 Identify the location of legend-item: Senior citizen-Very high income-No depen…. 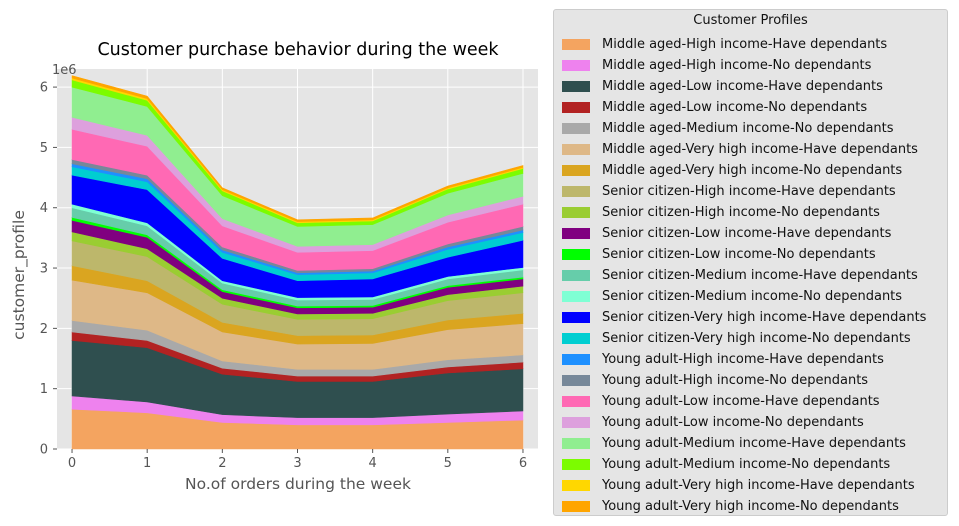
(736, 338).